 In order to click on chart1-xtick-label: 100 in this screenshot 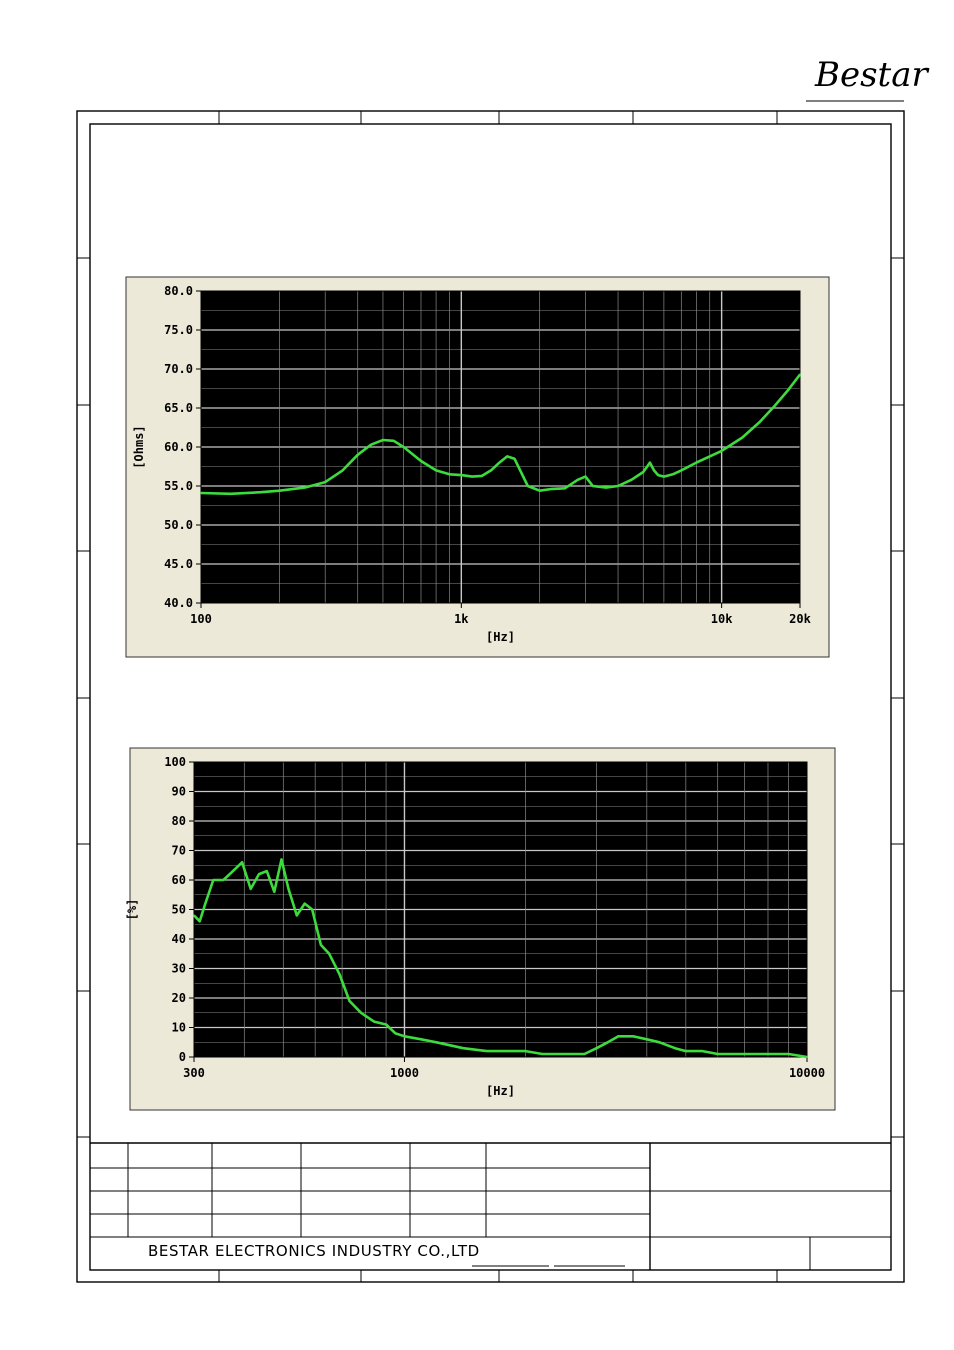, I will do `click(201, 619)`.